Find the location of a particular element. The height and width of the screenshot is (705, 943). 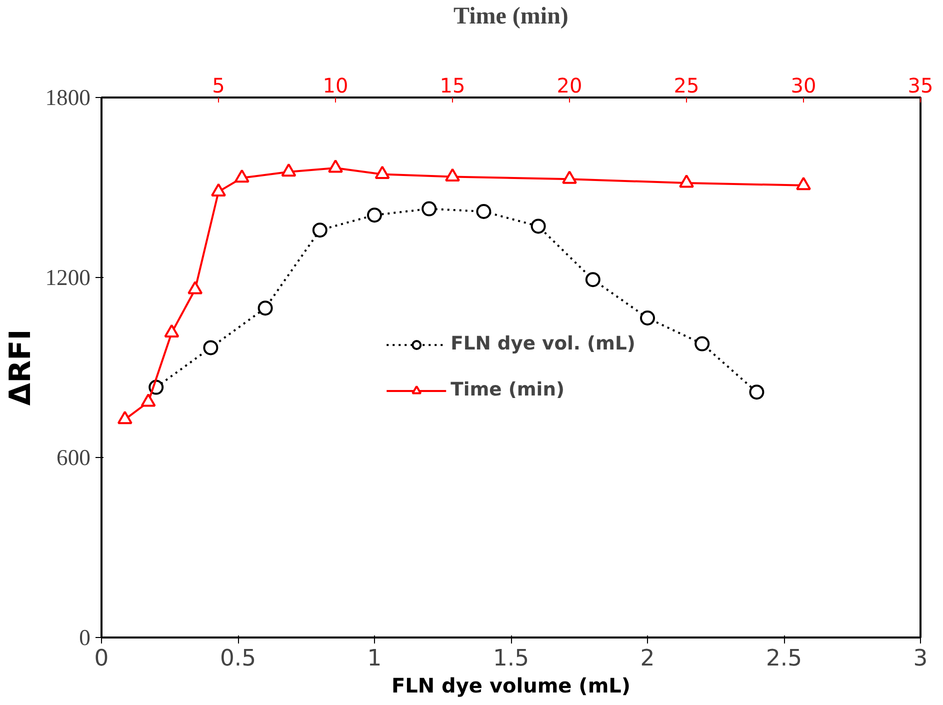

y-tick-label: 600 is located at coordinates (73, 457).